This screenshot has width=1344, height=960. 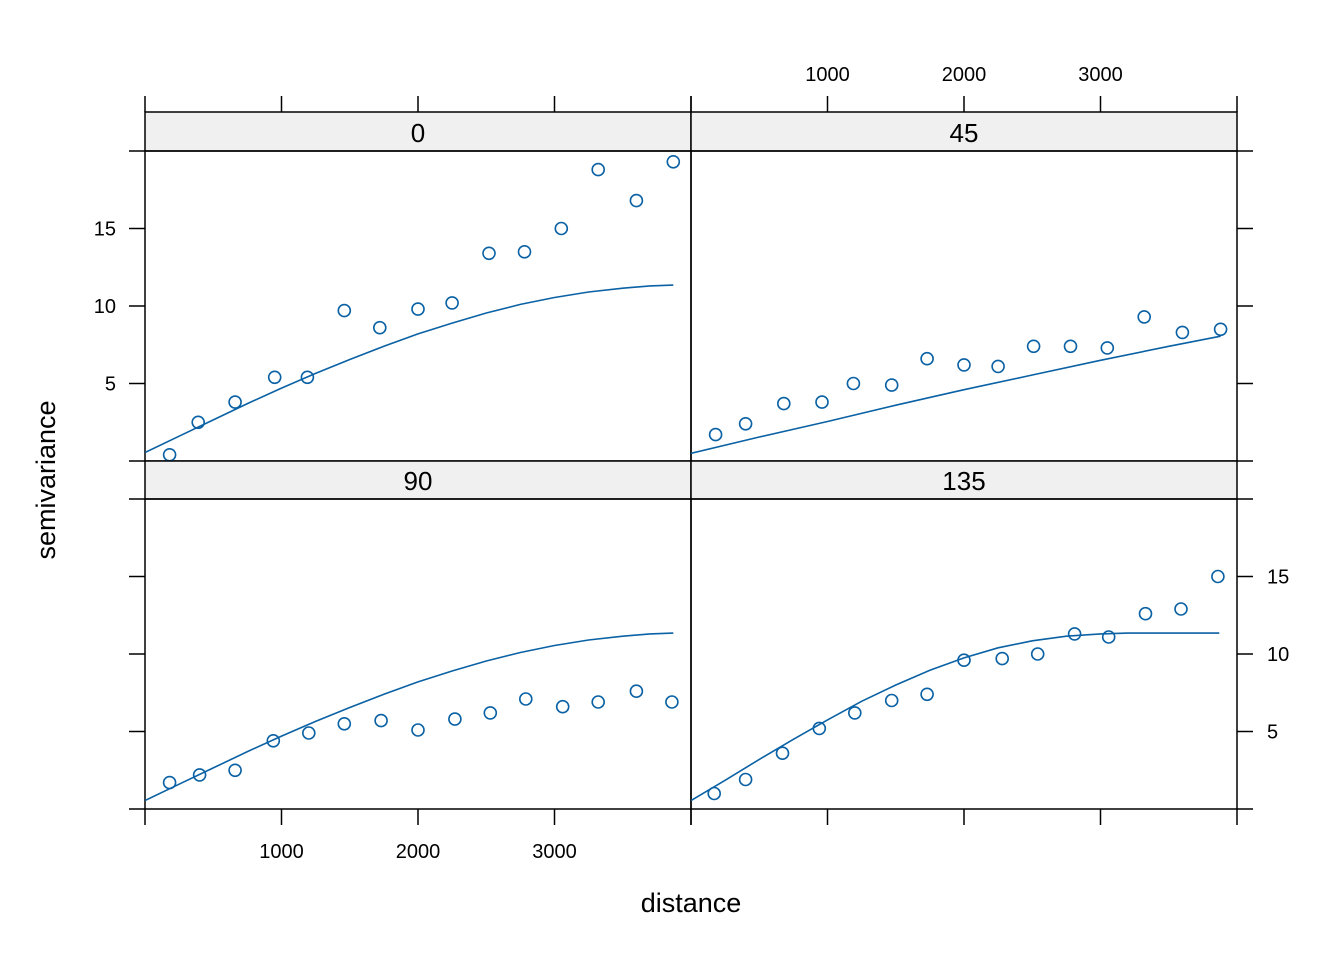 I want to click on panel-0: 0, so click(x=418, y=286).